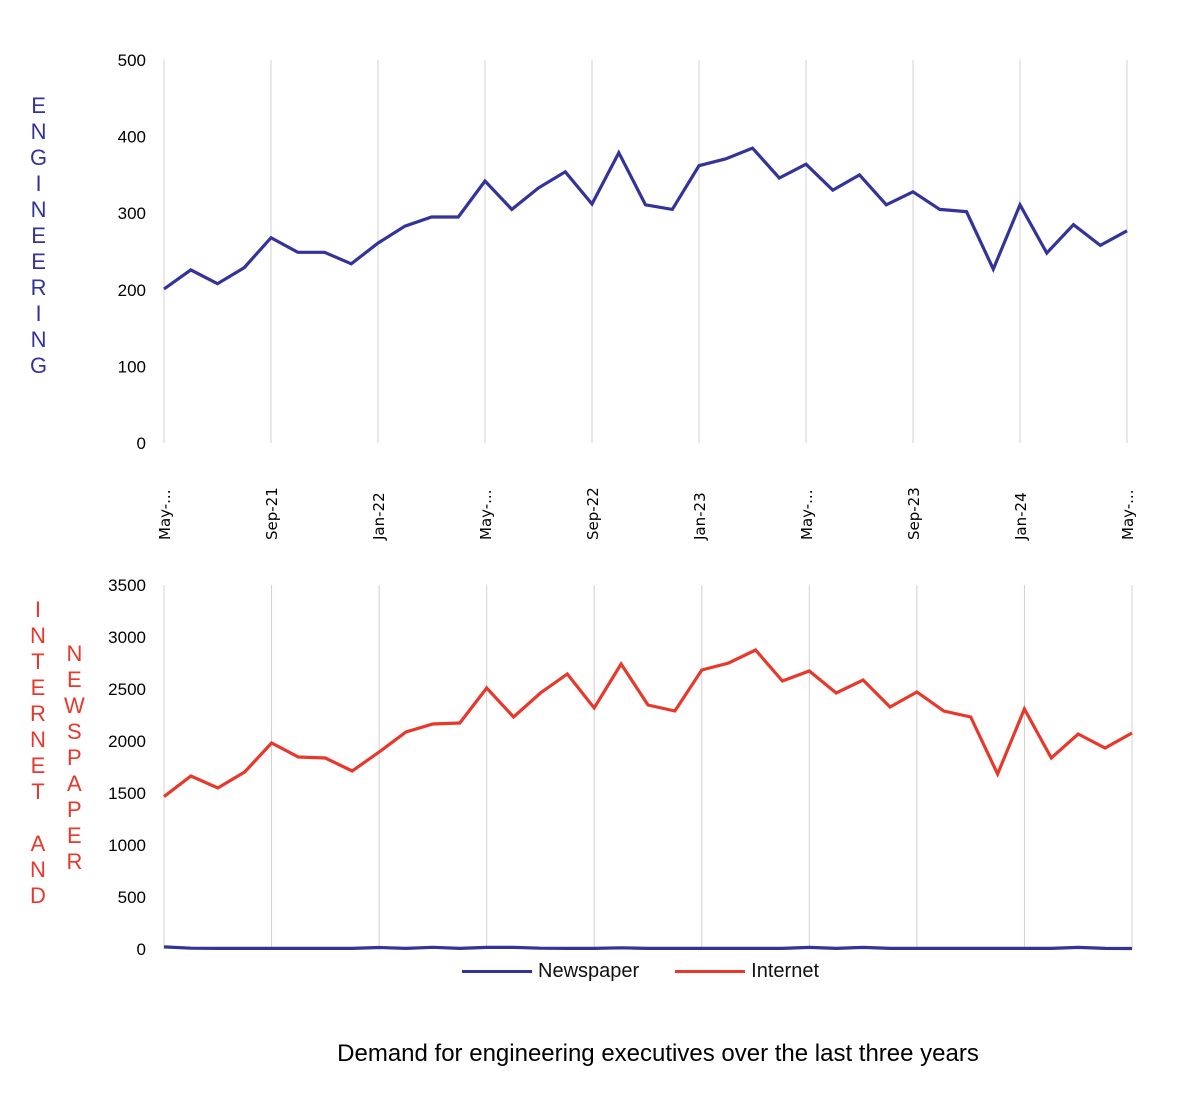  I want to click on series-line-newspaper, so click(648, 948).